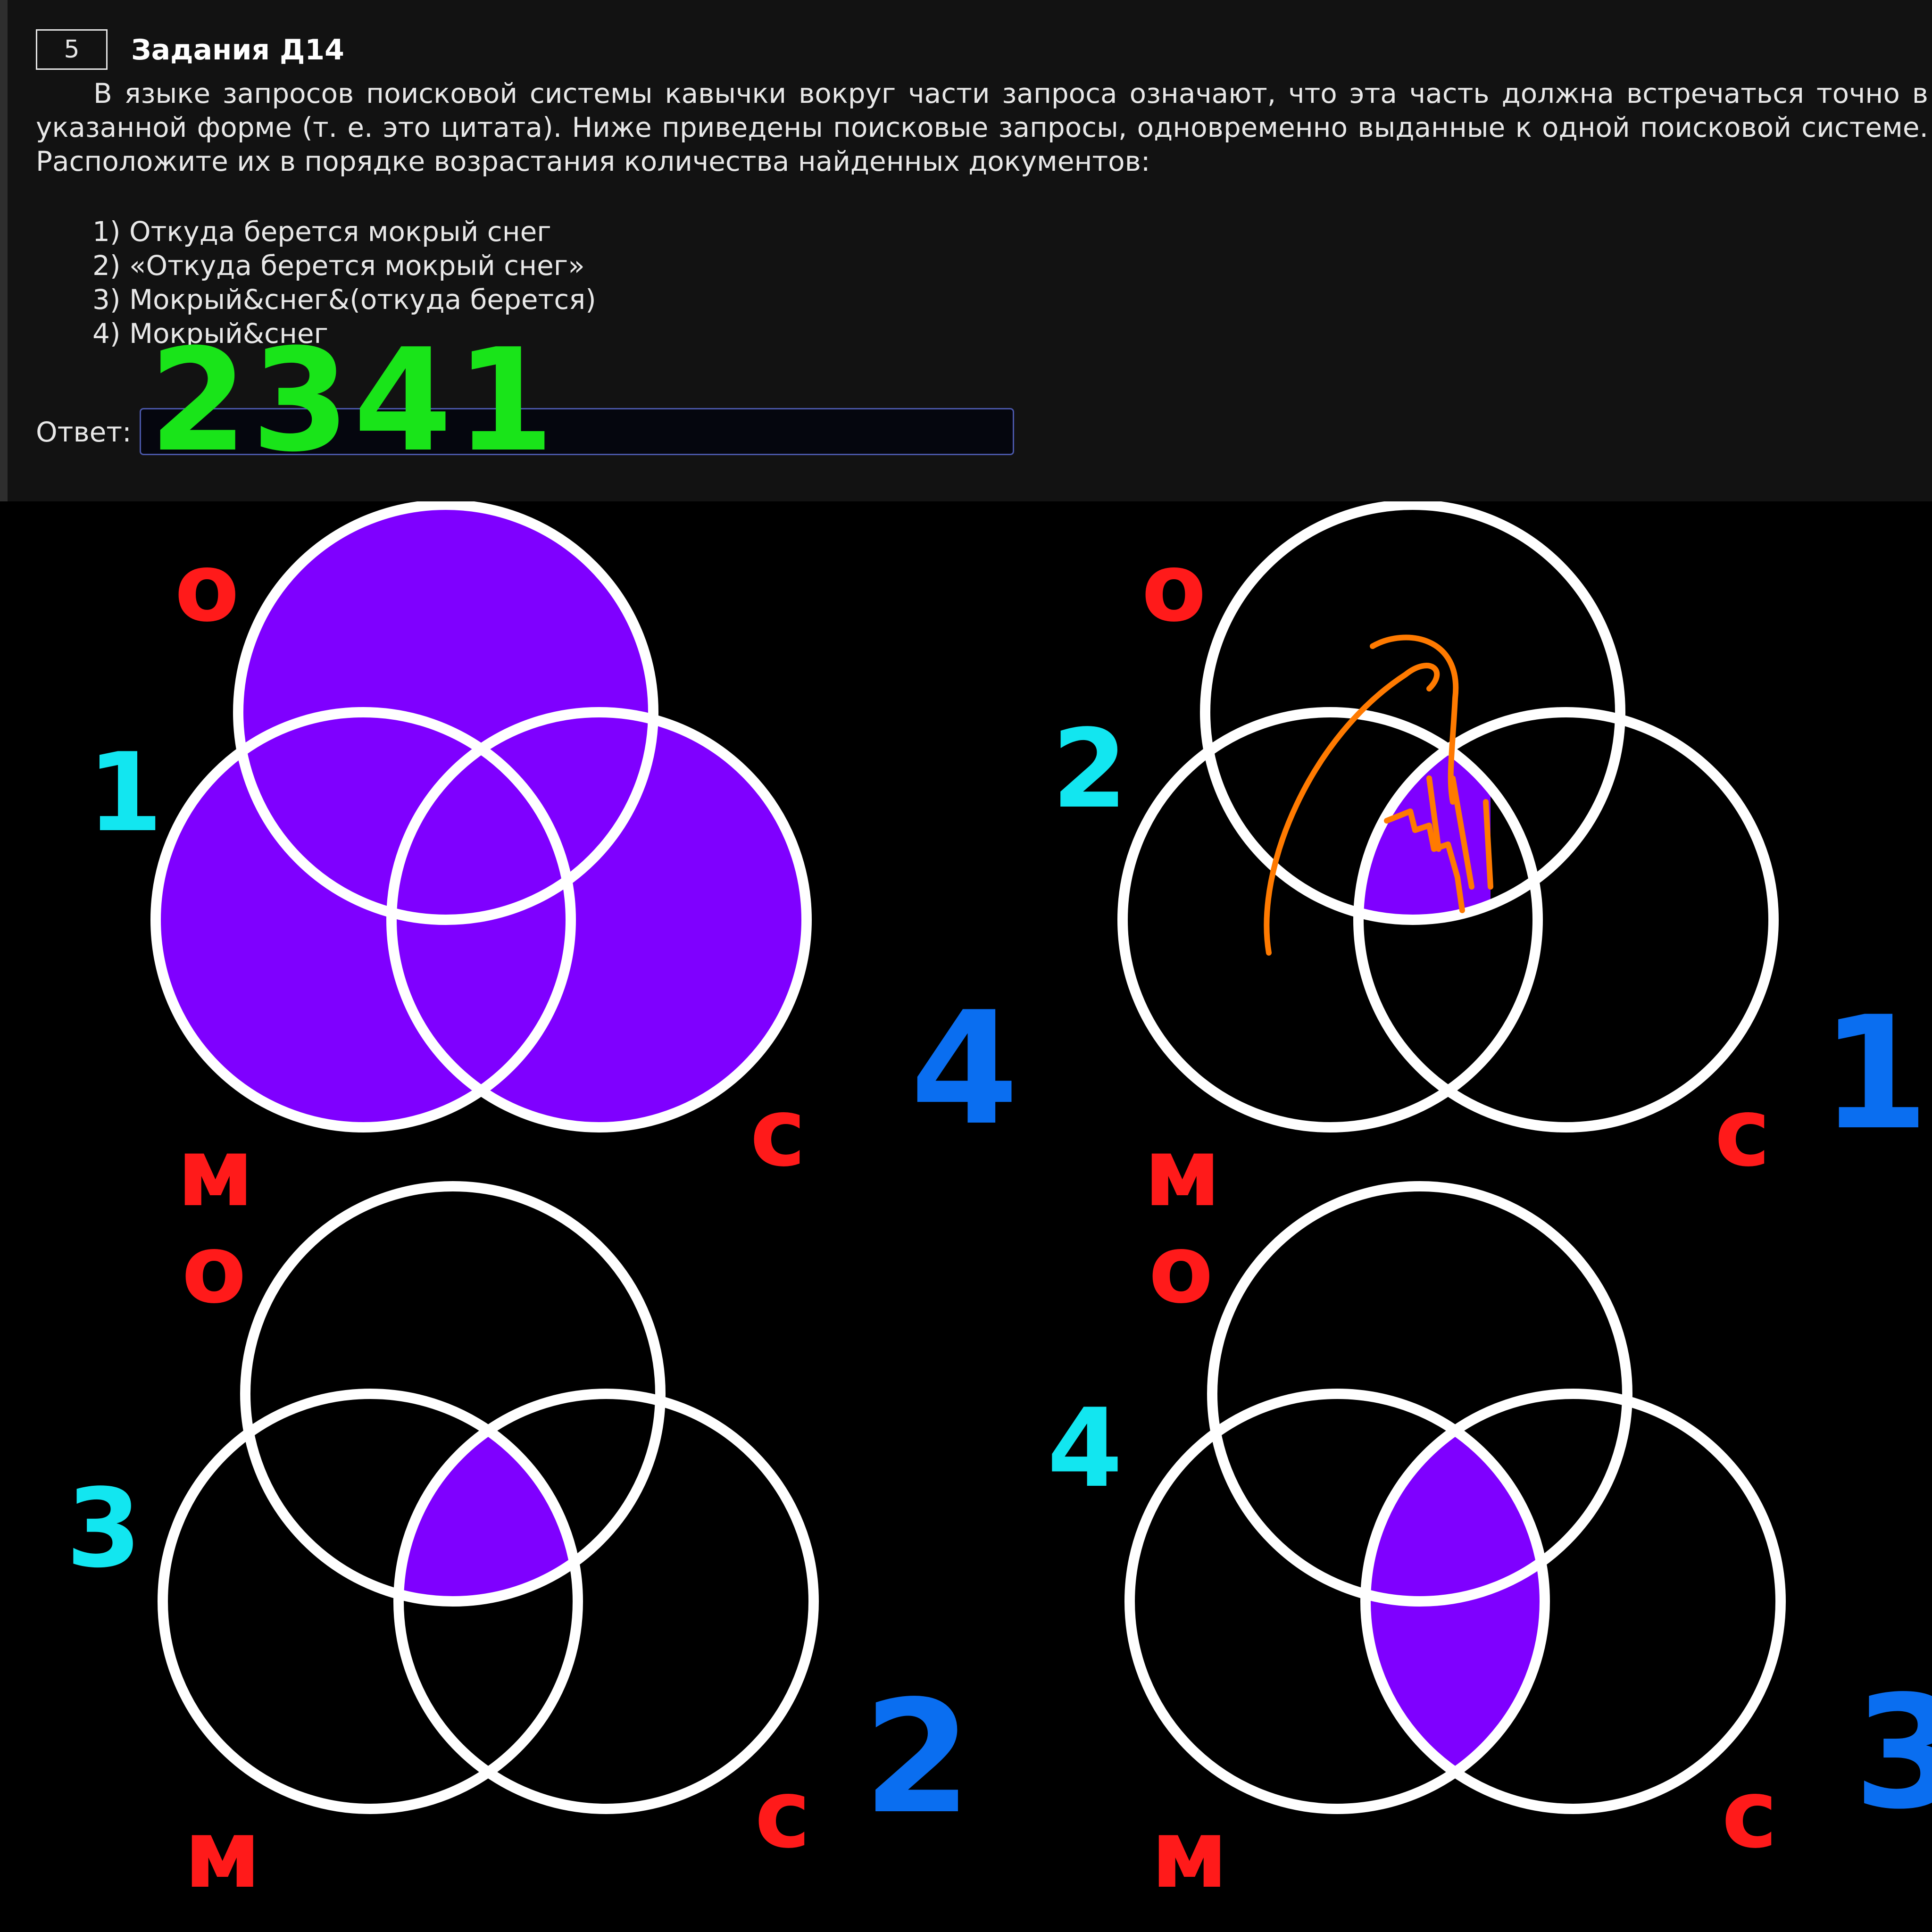 The image size is (1932, 1932). What do you see at coordinates (210, 334) in the screenshot?
I see `query-item: 4) Мокрый&снег` at bounding box center [210, 334].